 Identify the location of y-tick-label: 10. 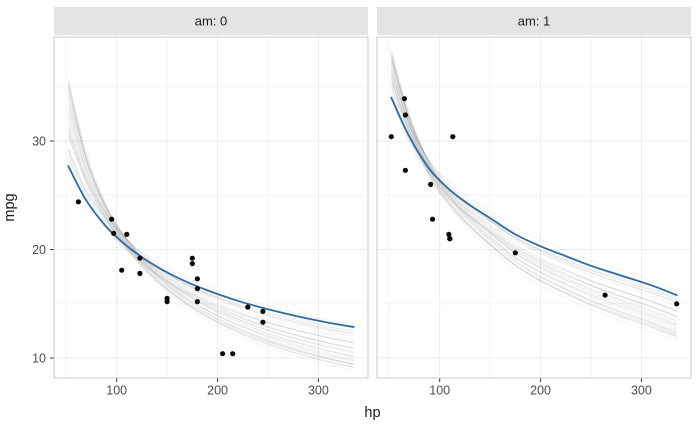
(39, 359).